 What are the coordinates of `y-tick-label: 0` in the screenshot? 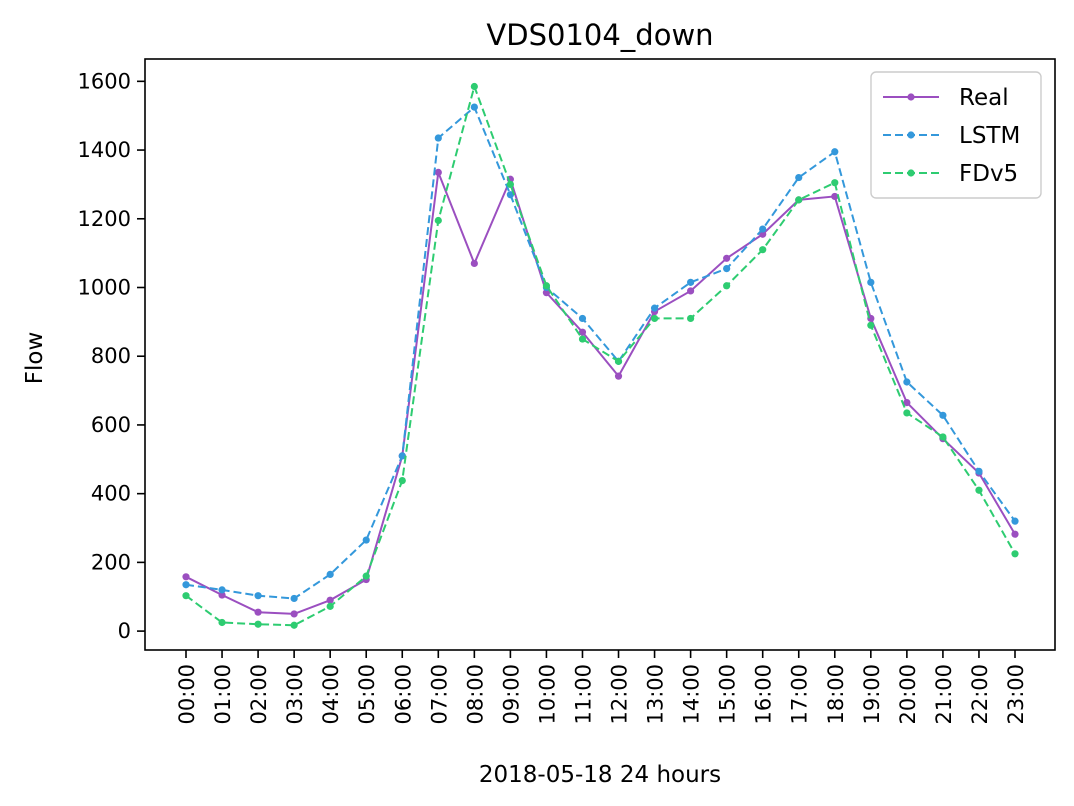 It's located at (124, 631).